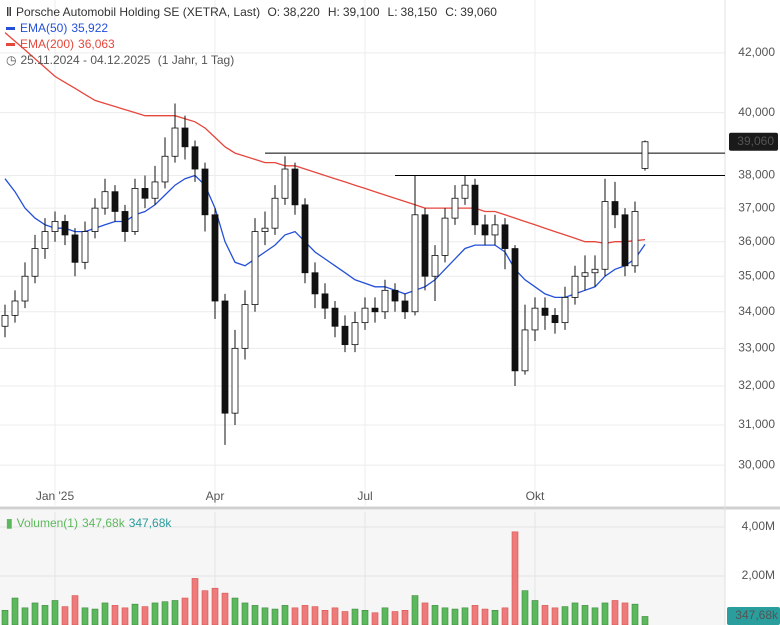  I want to click on x-tick-label: Jul, so click(364, 496).